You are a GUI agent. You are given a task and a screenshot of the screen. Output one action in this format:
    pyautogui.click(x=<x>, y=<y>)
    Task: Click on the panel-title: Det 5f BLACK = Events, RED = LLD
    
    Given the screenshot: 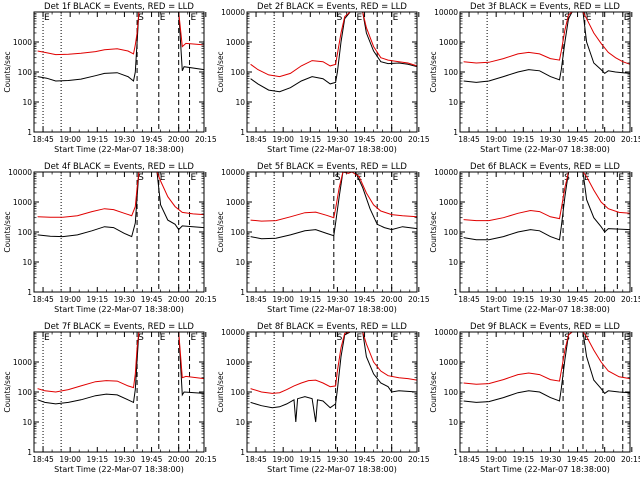 What is the action you would take?
    pyautogui.click(x=332, y=167)
    